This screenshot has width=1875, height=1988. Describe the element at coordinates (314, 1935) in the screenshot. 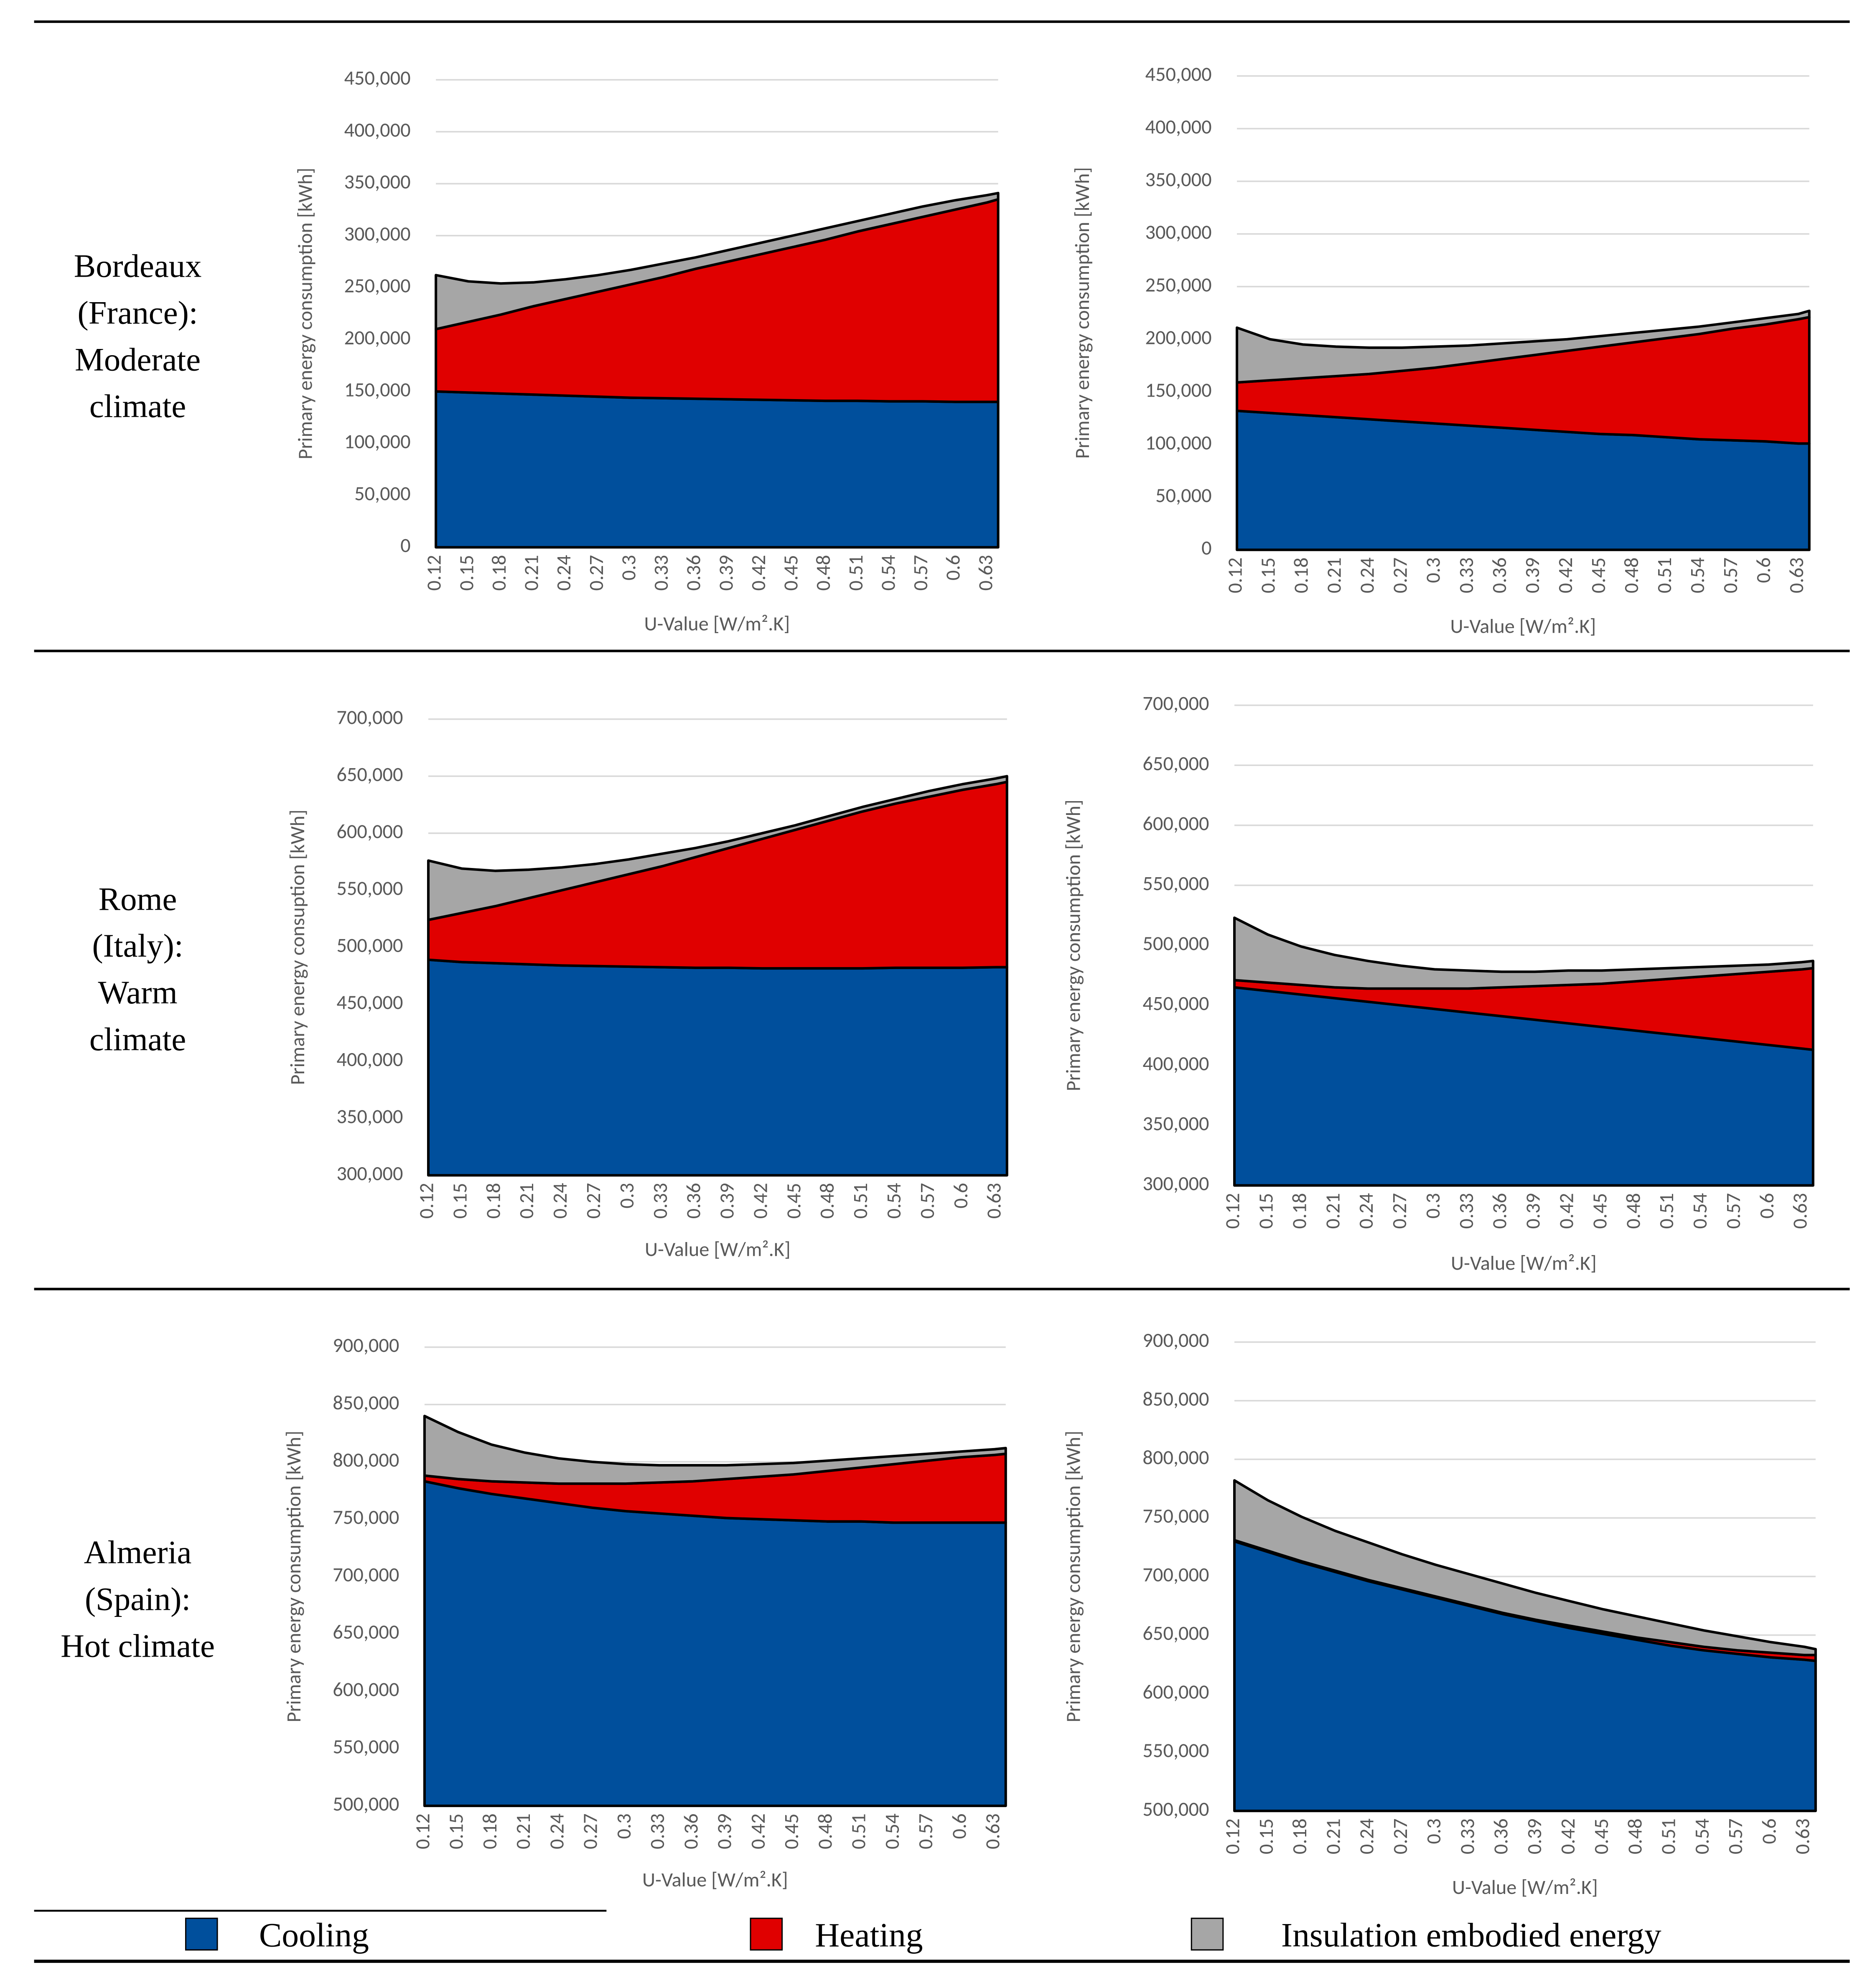

I see `legend-label: Cooling` at that location.